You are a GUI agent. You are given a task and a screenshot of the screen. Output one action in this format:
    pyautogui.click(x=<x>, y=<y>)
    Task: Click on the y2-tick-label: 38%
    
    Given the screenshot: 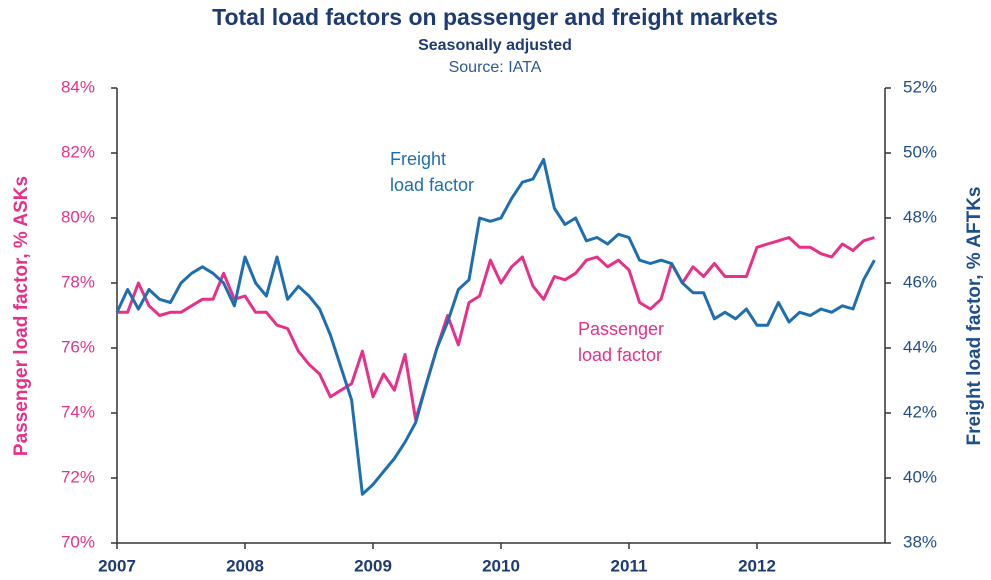 What is the action you would take?
    pyautogui.click(x=920, y=541)
    